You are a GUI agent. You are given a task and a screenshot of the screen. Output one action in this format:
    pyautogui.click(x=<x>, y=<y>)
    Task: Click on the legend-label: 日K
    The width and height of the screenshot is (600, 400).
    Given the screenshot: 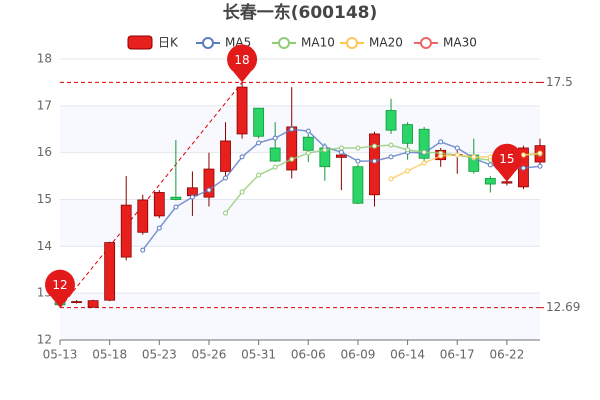 What is the action you would take?
    pyautogui.click(x=168, y=43)
    